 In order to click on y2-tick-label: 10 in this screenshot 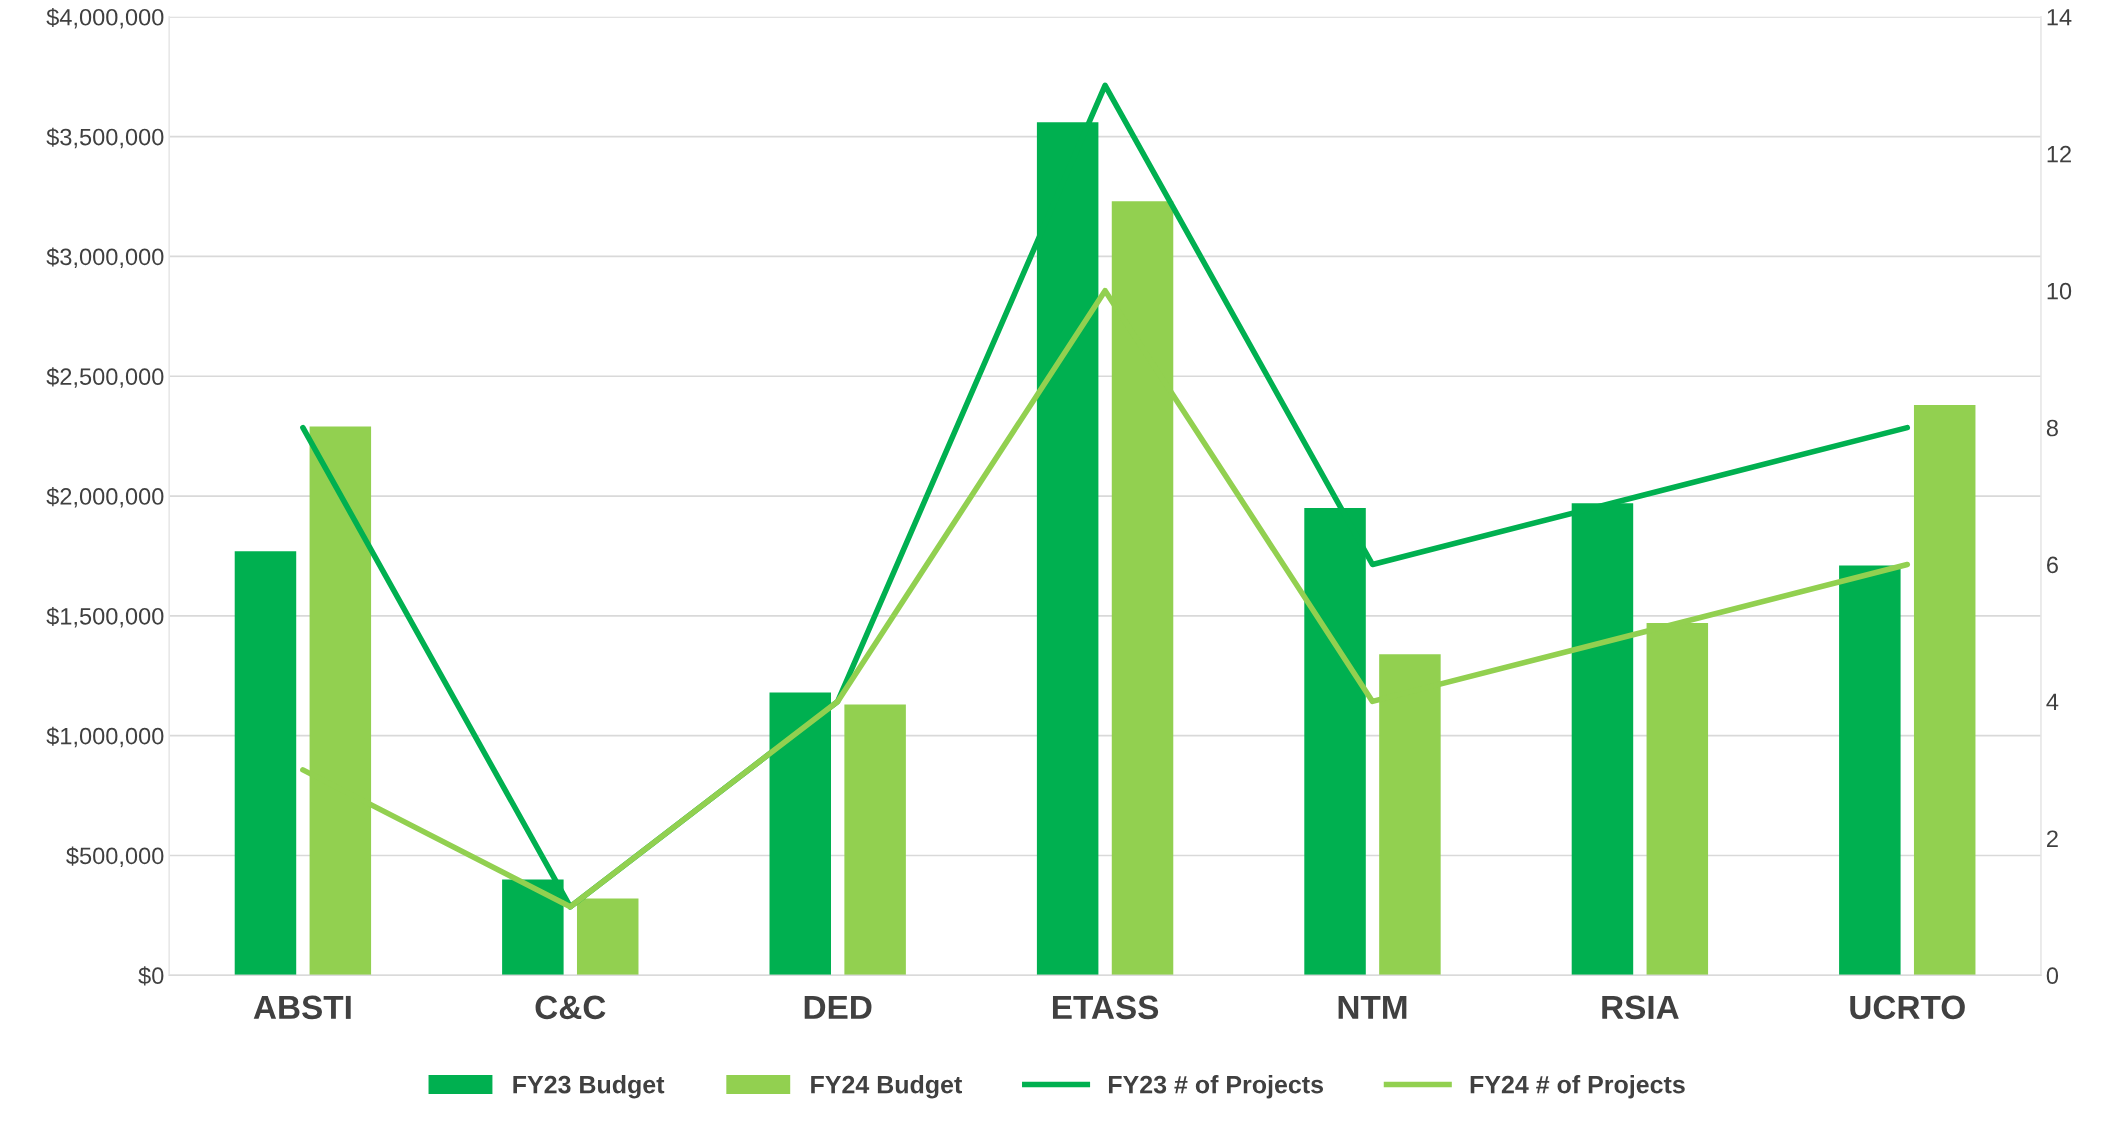, I will do `click(2059, 291)`.